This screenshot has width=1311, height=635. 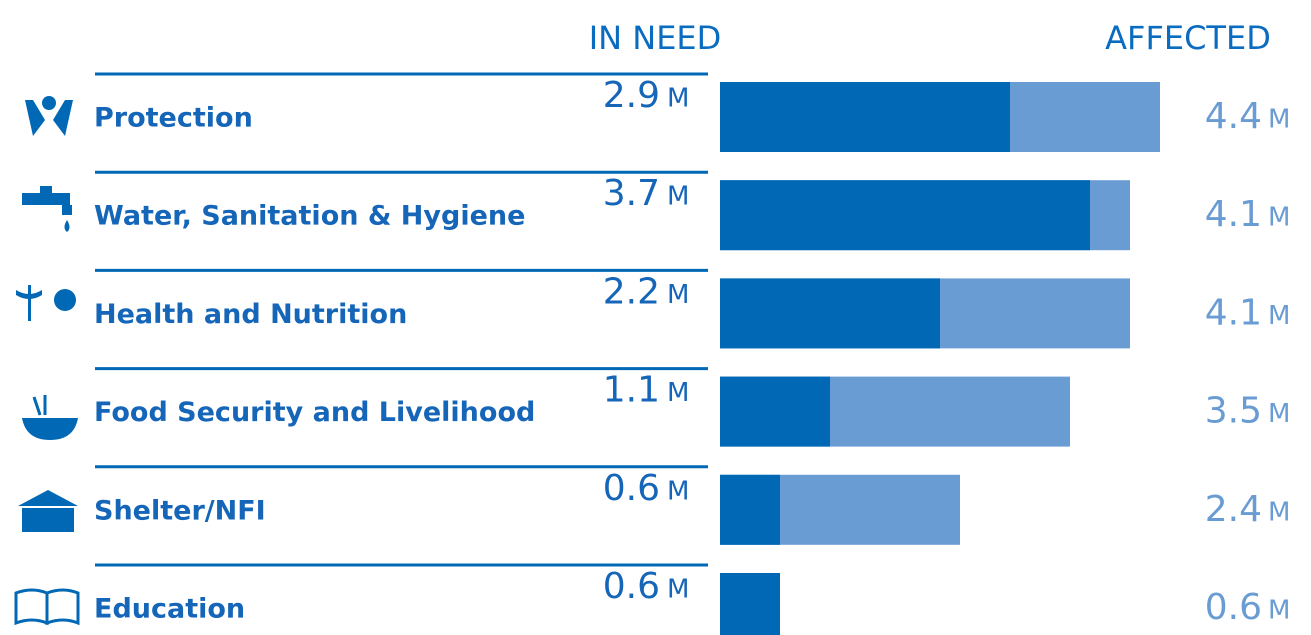 I want to click on shelter-icon, so click(x=48, y=511).